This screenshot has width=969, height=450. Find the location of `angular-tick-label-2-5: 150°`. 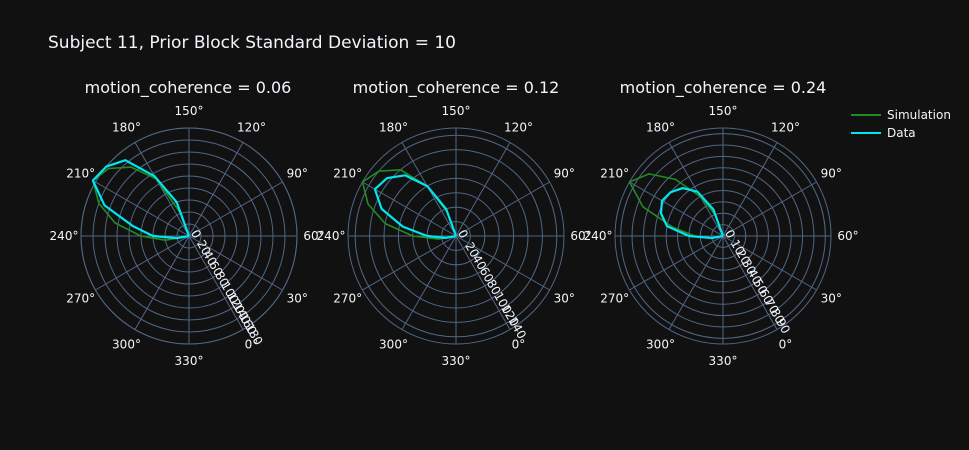

angular-tick-label-2-5: 150° is located at coordinates (456, 111).